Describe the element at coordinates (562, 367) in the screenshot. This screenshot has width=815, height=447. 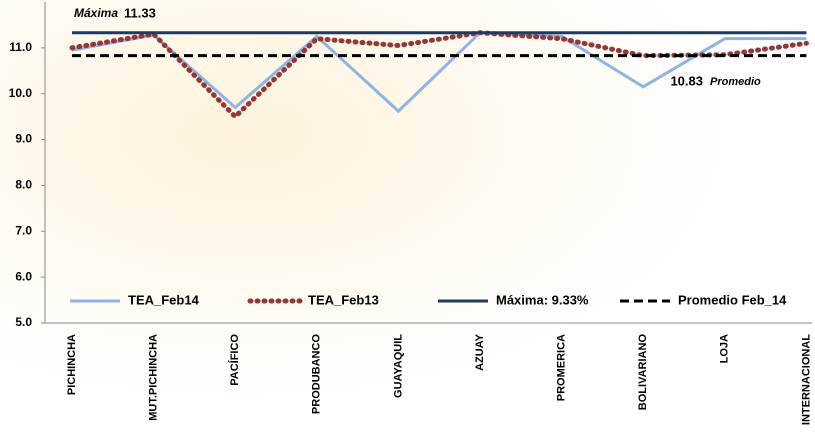
I see `x-tick-label: PROMERICA` at that location.